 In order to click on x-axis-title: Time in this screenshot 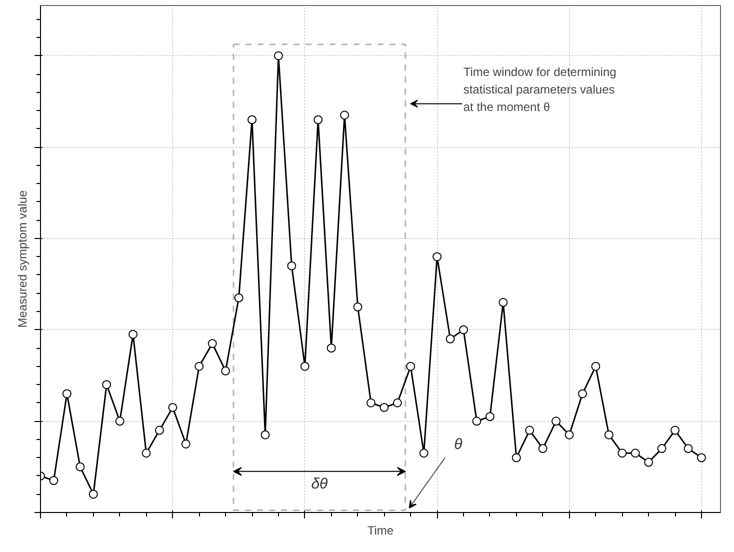, I will do `click(380, 531)`.